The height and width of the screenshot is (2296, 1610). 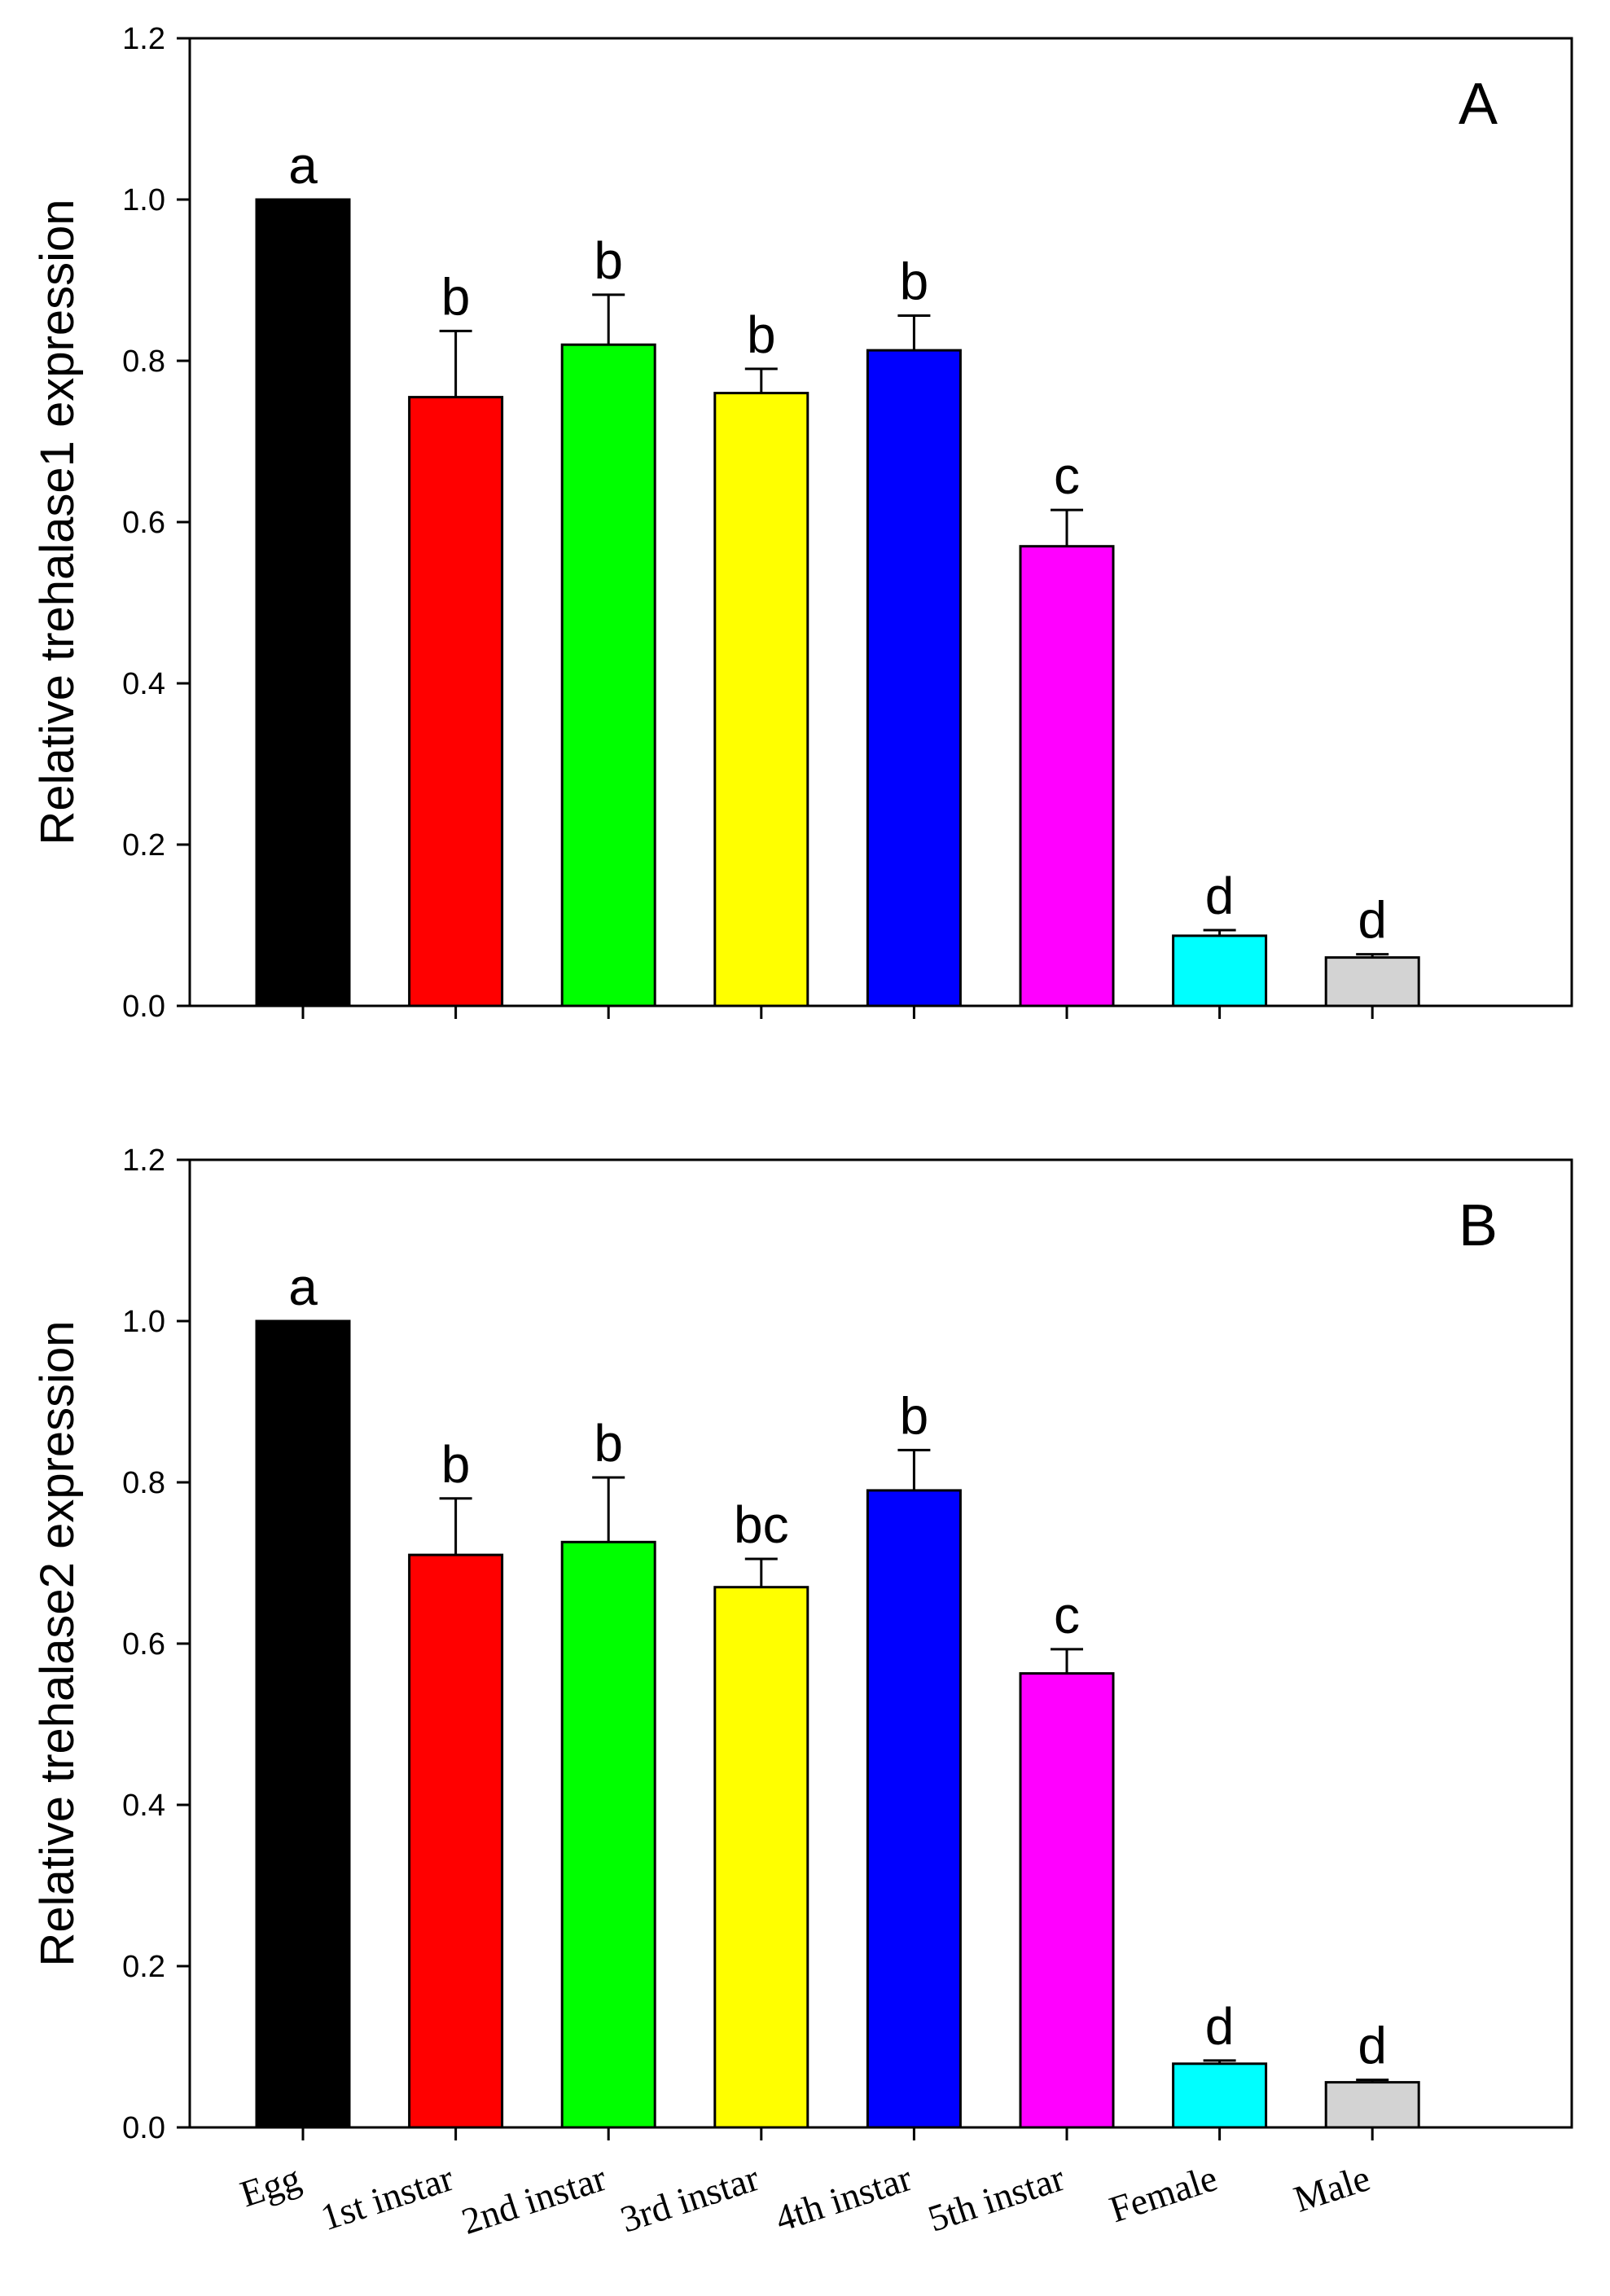 What do you see at coordinates (57, 1643) in the screenshot?
I see `y-axis-title: Relative trehalase2 expression` at bounding box center [57, 1643].